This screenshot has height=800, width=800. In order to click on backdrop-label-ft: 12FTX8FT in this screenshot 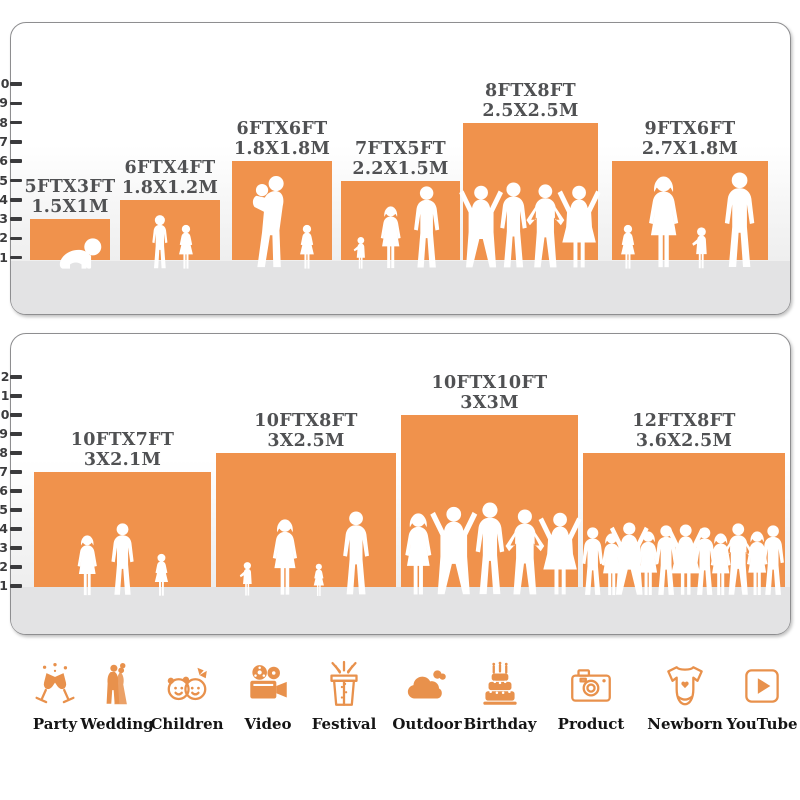, I will do `click(684, 421)`.